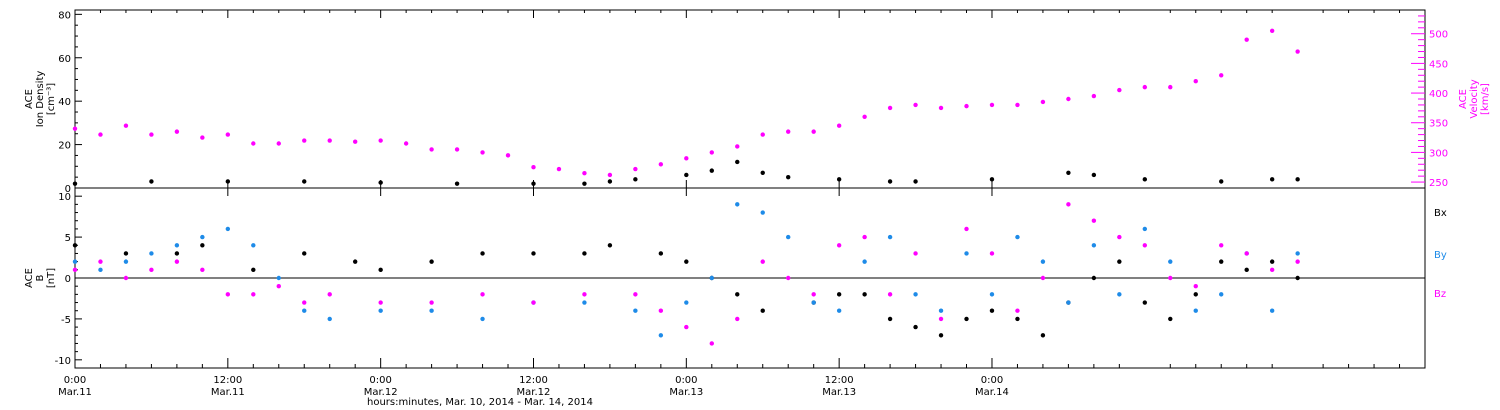 This screenshot has height=410, width=1500. Describe the element at coordinates (992, 392) in the screenshot. I see `date-tick-label: Mar.14` at that location.